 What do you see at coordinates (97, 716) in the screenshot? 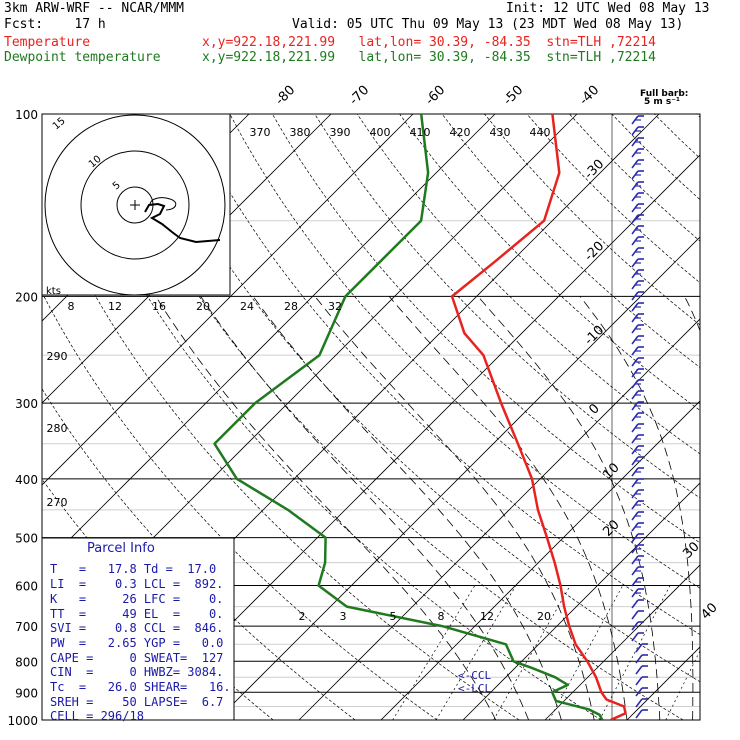
I see `parcel-row: CELL = 296/18` at bounding box center [97, 716].